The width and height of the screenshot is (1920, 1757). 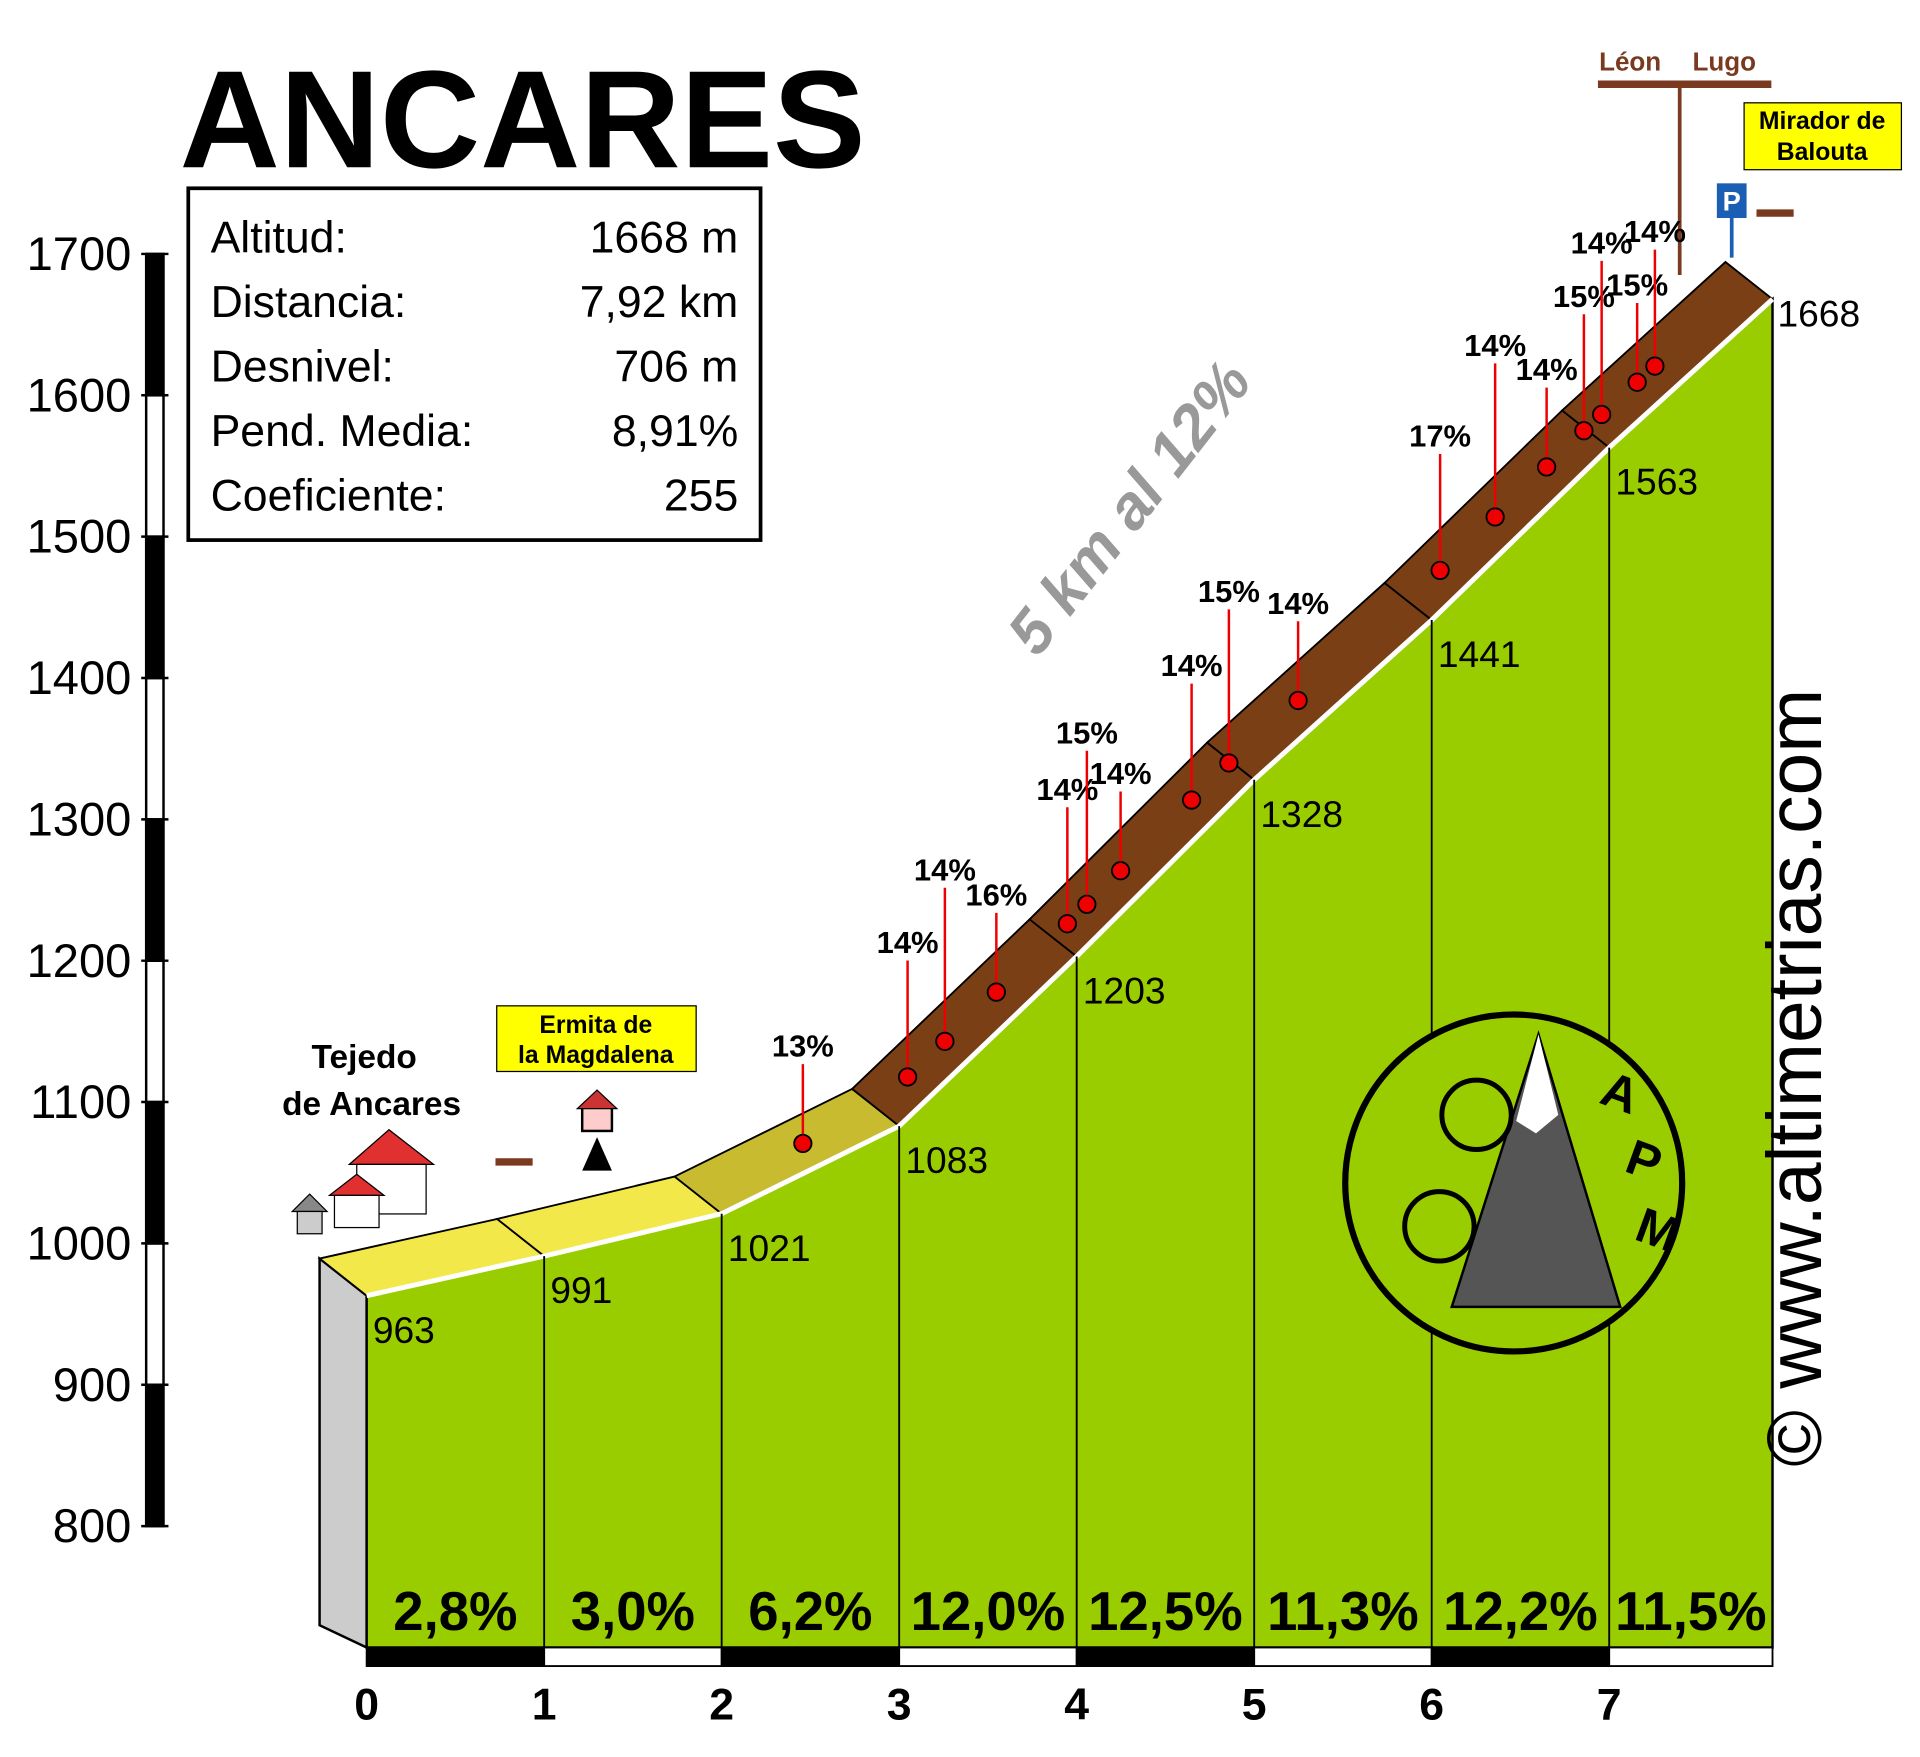 I want to click on place-label: Balouta, so click(x=1822, y=152).